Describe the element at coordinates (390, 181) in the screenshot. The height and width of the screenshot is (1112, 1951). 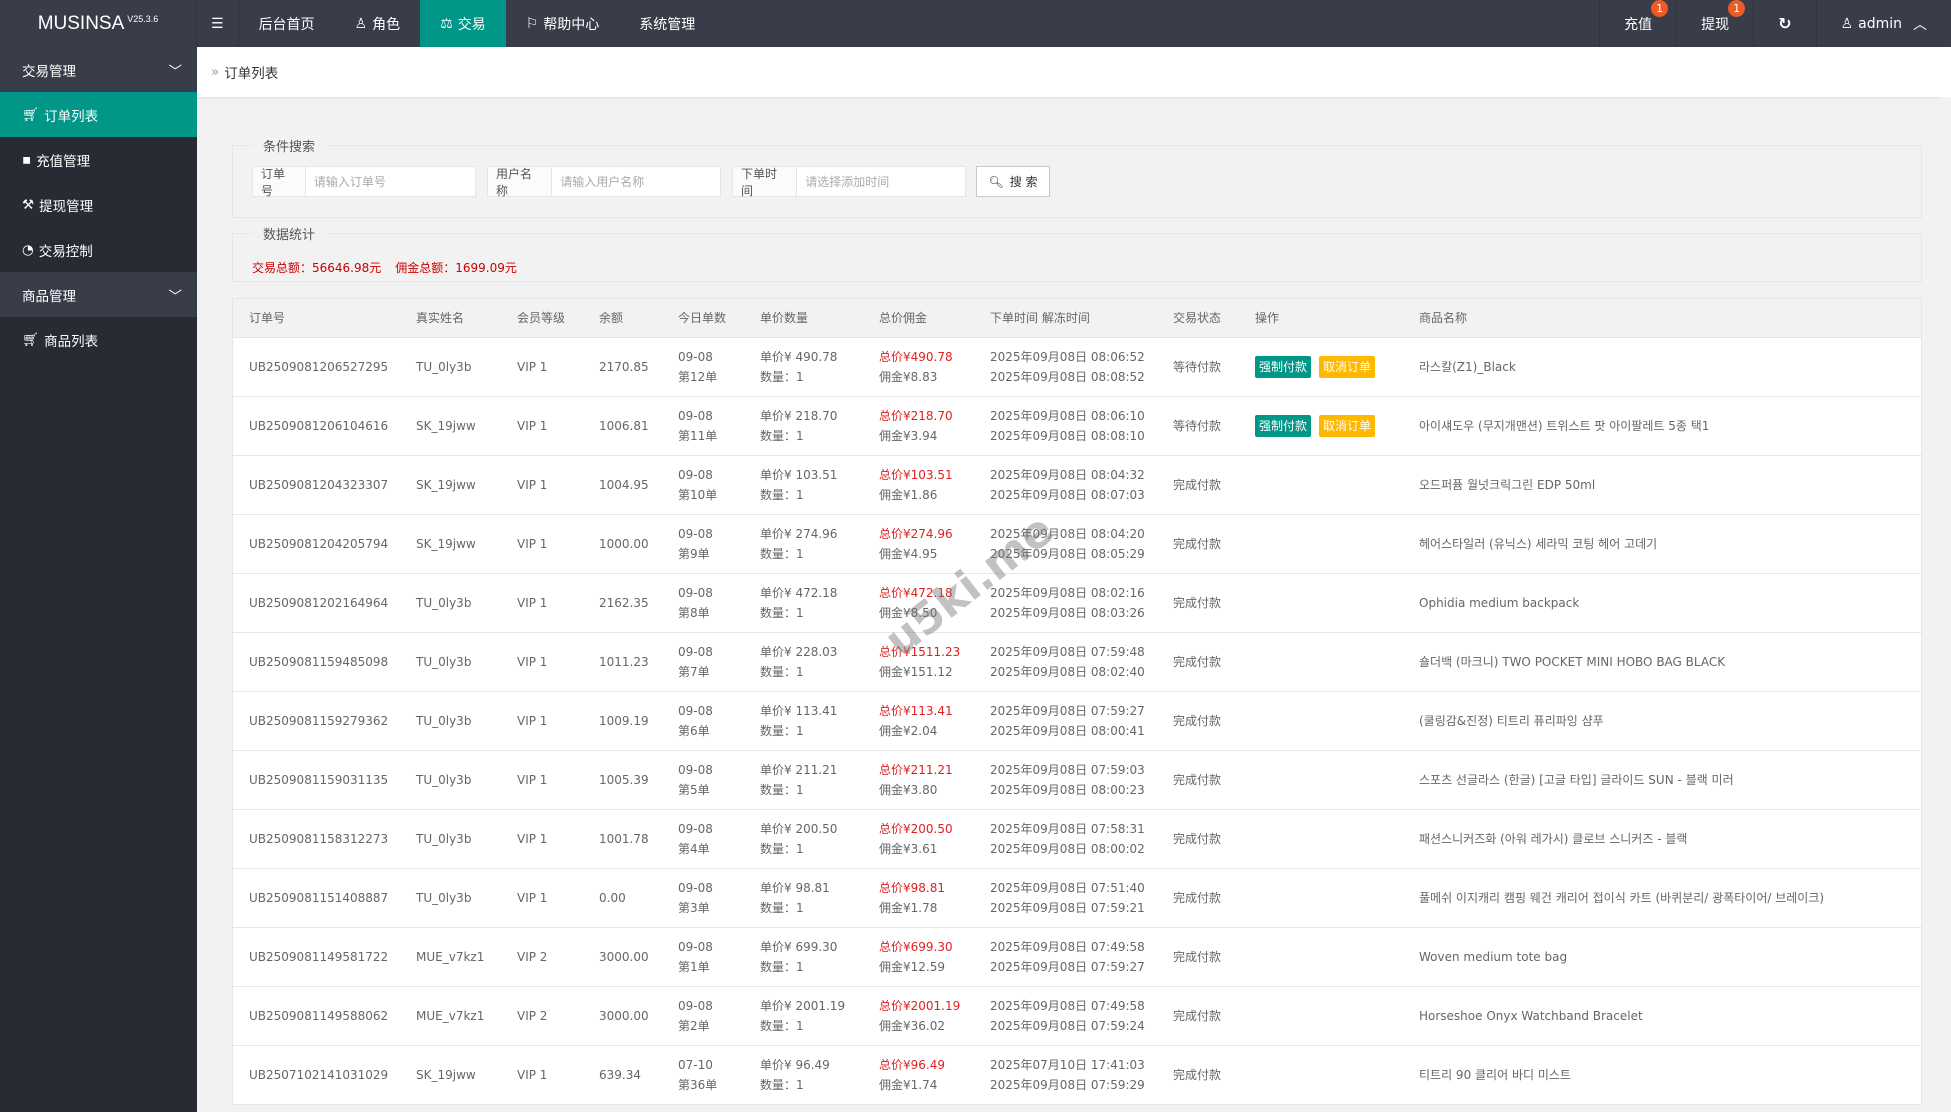
I see `order-no-input` at that location.